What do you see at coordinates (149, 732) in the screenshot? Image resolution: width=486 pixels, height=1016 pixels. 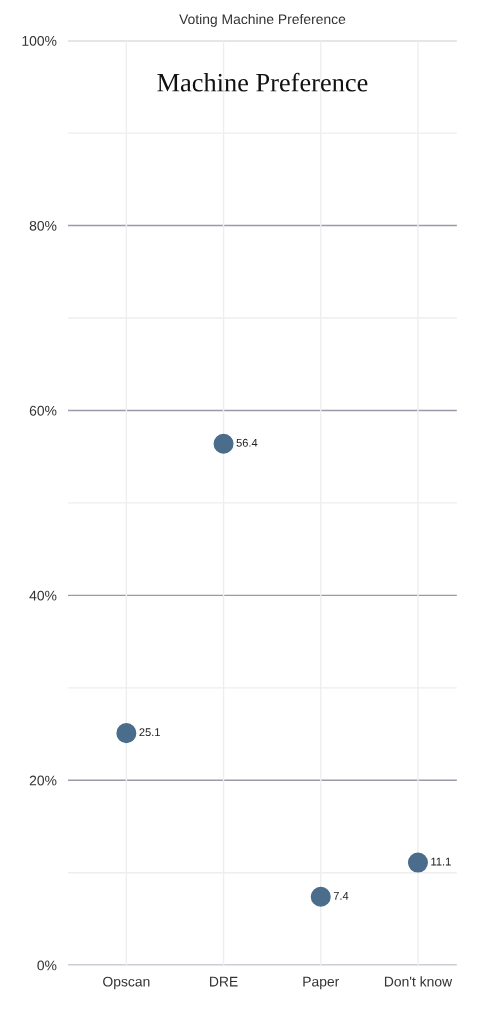 I see `data-label: 25.1` at bounding box center [149, 732].